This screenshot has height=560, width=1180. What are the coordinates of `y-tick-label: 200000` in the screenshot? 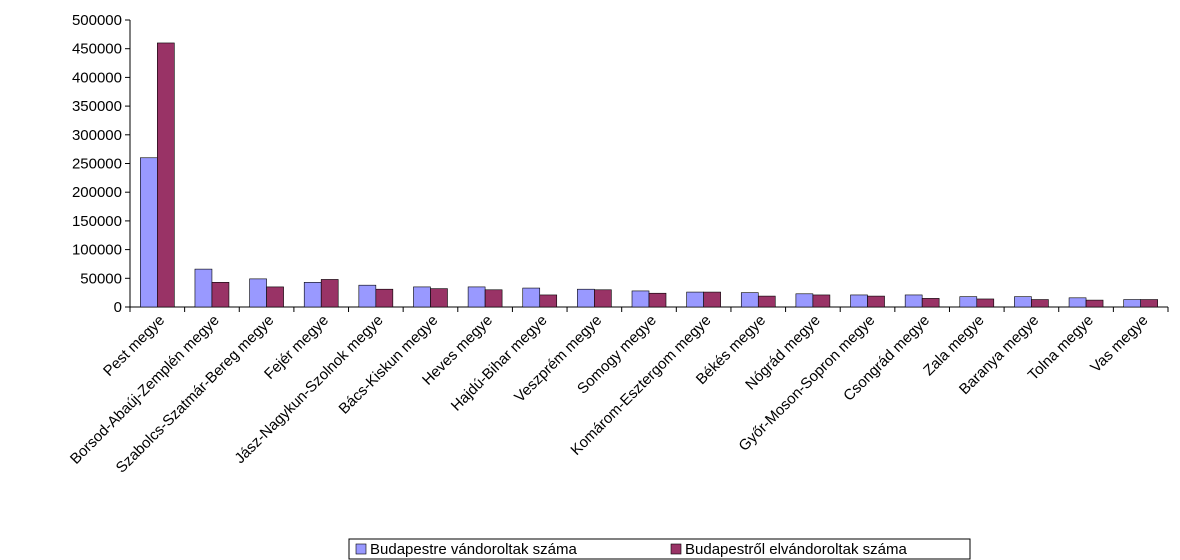 It's located at (97, 192).